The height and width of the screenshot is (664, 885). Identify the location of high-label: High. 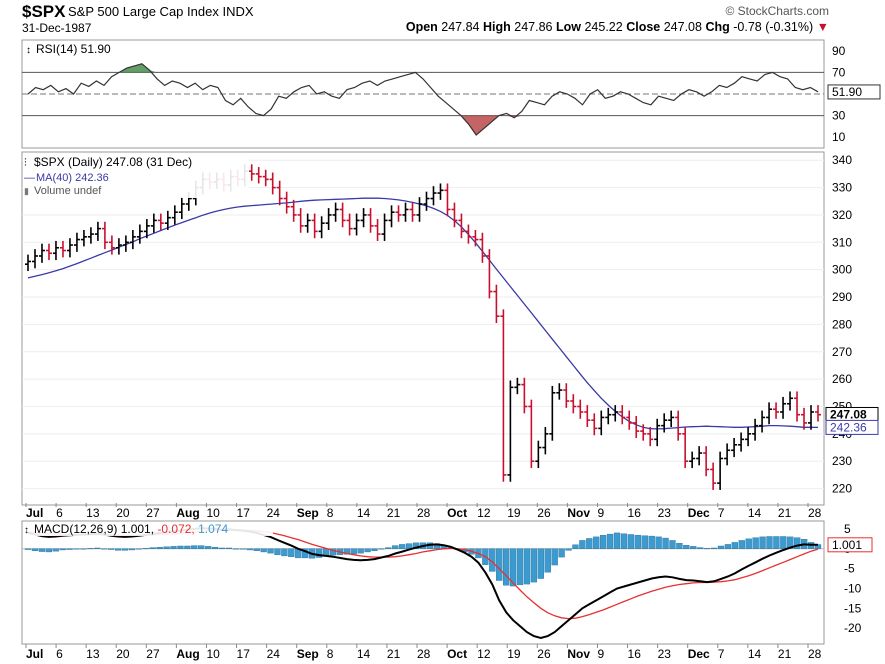
(497, 27).